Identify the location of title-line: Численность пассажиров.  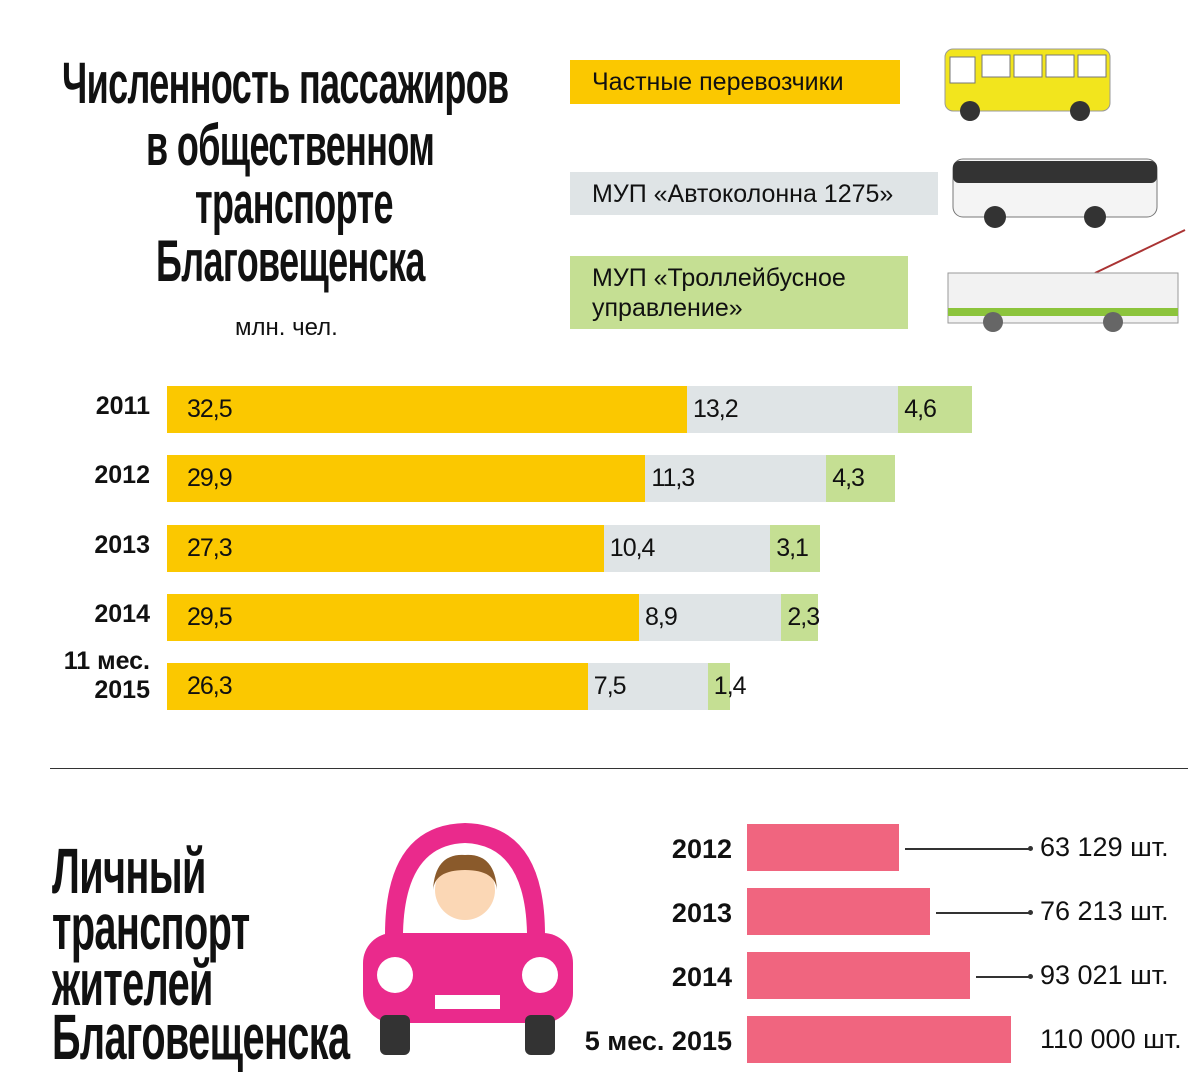
(285, 83).